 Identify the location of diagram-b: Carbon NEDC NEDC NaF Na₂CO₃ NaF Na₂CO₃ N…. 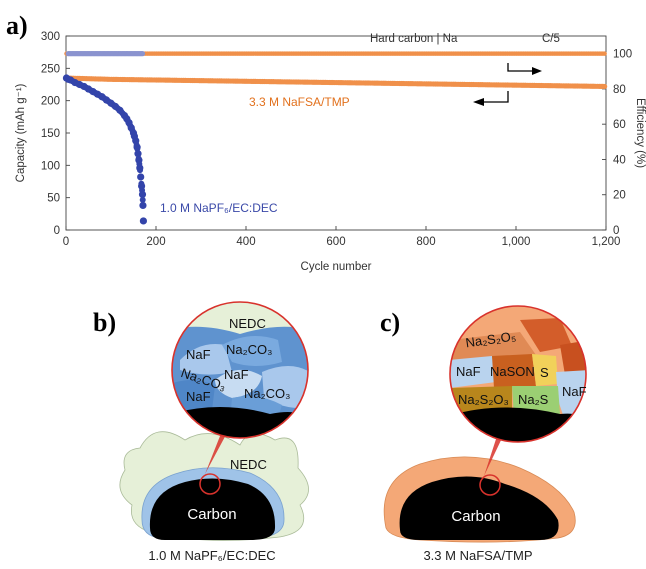
(214, 432).